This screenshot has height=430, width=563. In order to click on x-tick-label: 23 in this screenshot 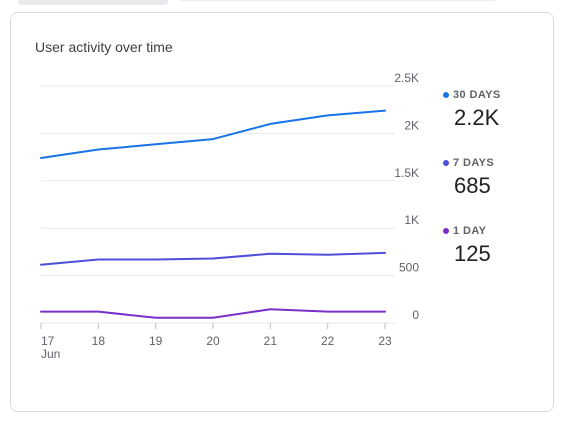, I will do `click(385, 341)`.